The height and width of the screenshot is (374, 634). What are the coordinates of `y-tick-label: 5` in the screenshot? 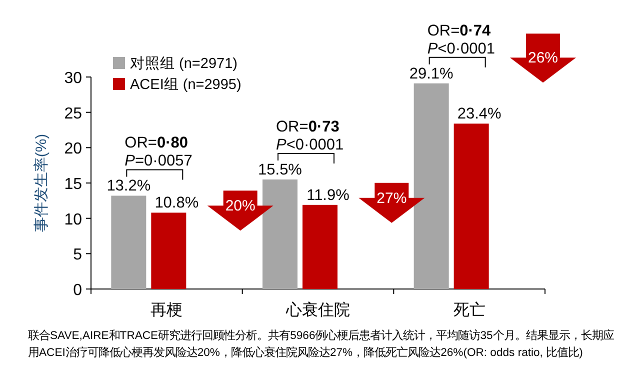 It's located at (77, 255).